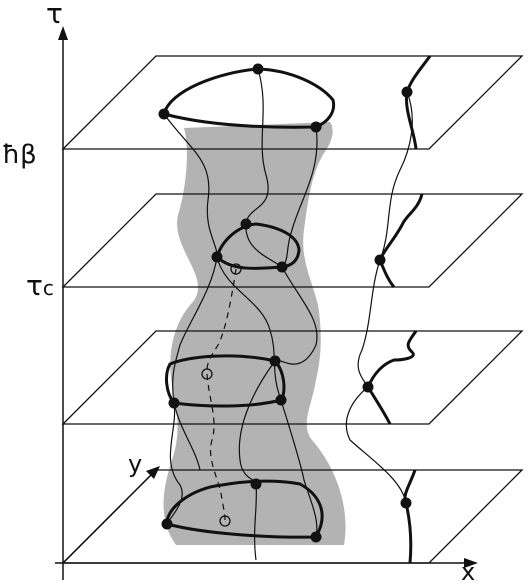 Image resolution: width=528 pixels, height=586 pixels. Describe the element at coordinates (401, 240) in the screenshot. I see `single-worldline-thick-tau-c` at that location.